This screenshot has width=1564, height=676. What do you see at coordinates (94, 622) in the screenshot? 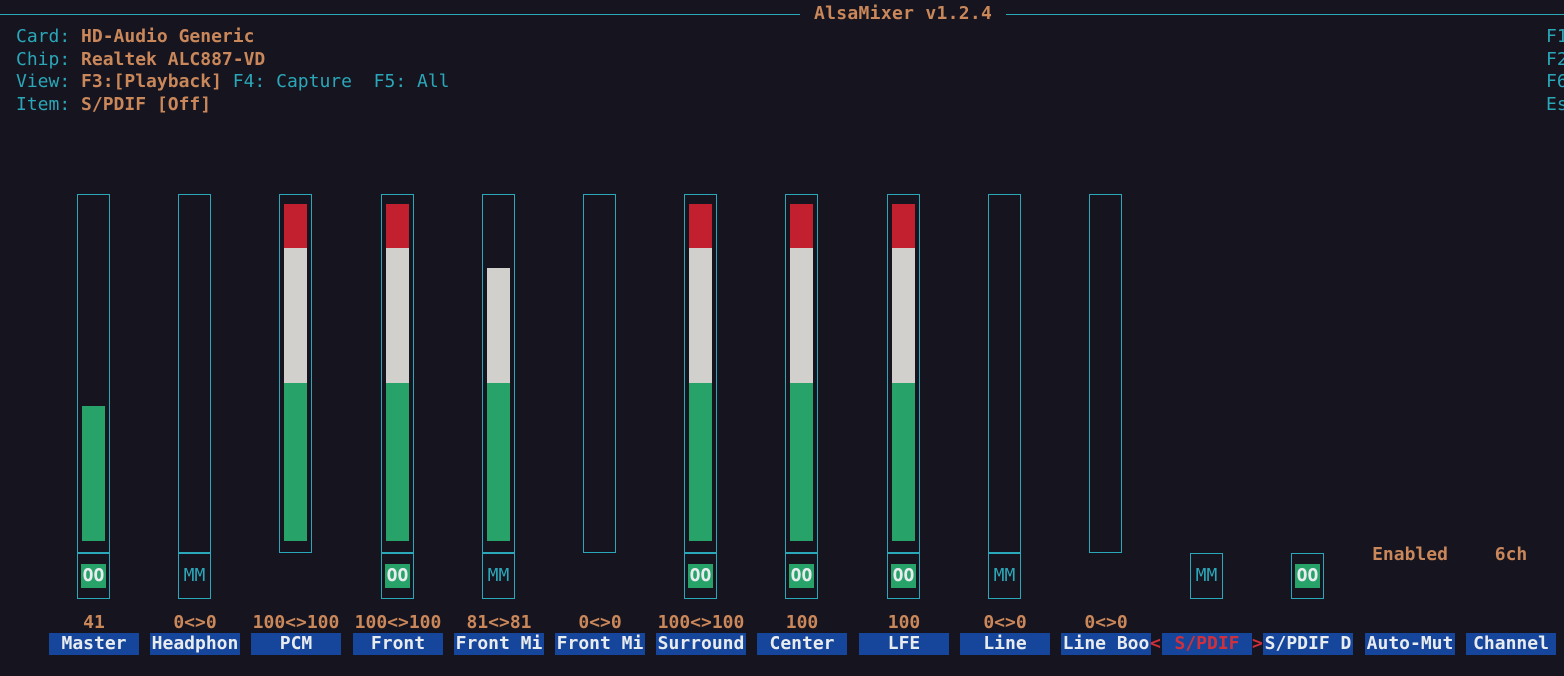
I see `volume-value: 41` at bounding box center [94, 622].